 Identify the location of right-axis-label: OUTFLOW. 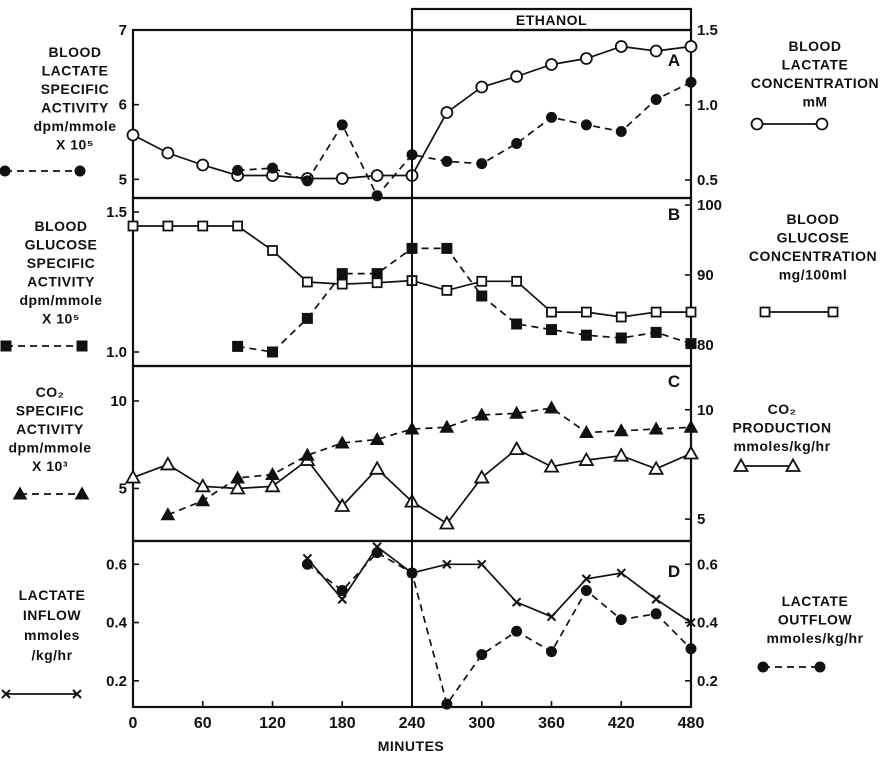
(815, 620).